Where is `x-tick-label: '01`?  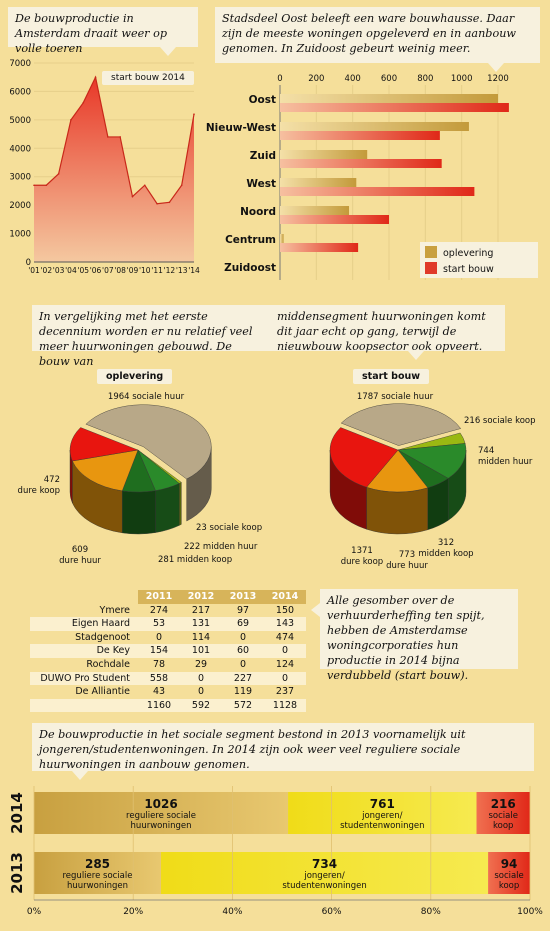 x-tick-label: '01 is located at coordinates (34, 270).